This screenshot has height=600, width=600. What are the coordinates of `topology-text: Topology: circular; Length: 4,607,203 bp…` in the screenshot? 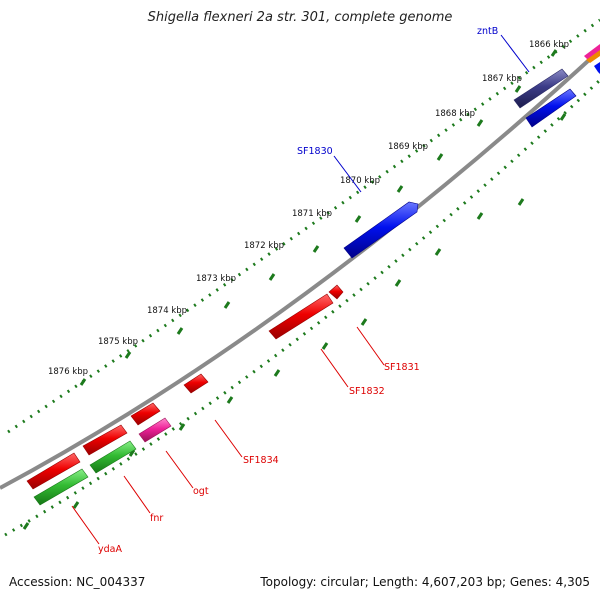 It's located at (425, 582).